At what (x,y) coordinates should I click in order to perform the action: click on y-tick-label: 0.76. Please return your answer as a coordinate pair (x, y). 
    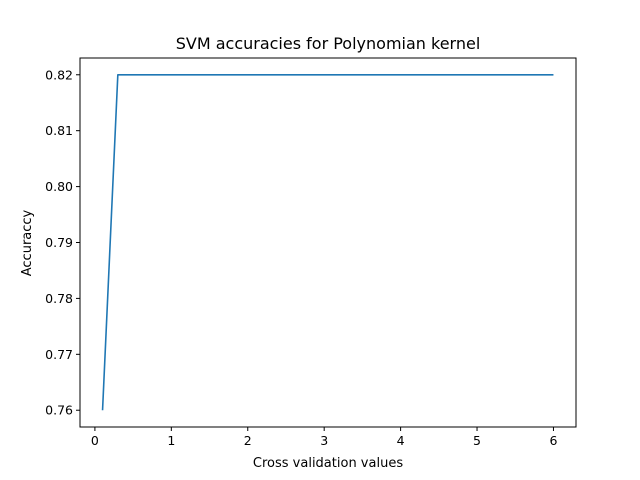
    Looking at the image, I should click on (59, 410).